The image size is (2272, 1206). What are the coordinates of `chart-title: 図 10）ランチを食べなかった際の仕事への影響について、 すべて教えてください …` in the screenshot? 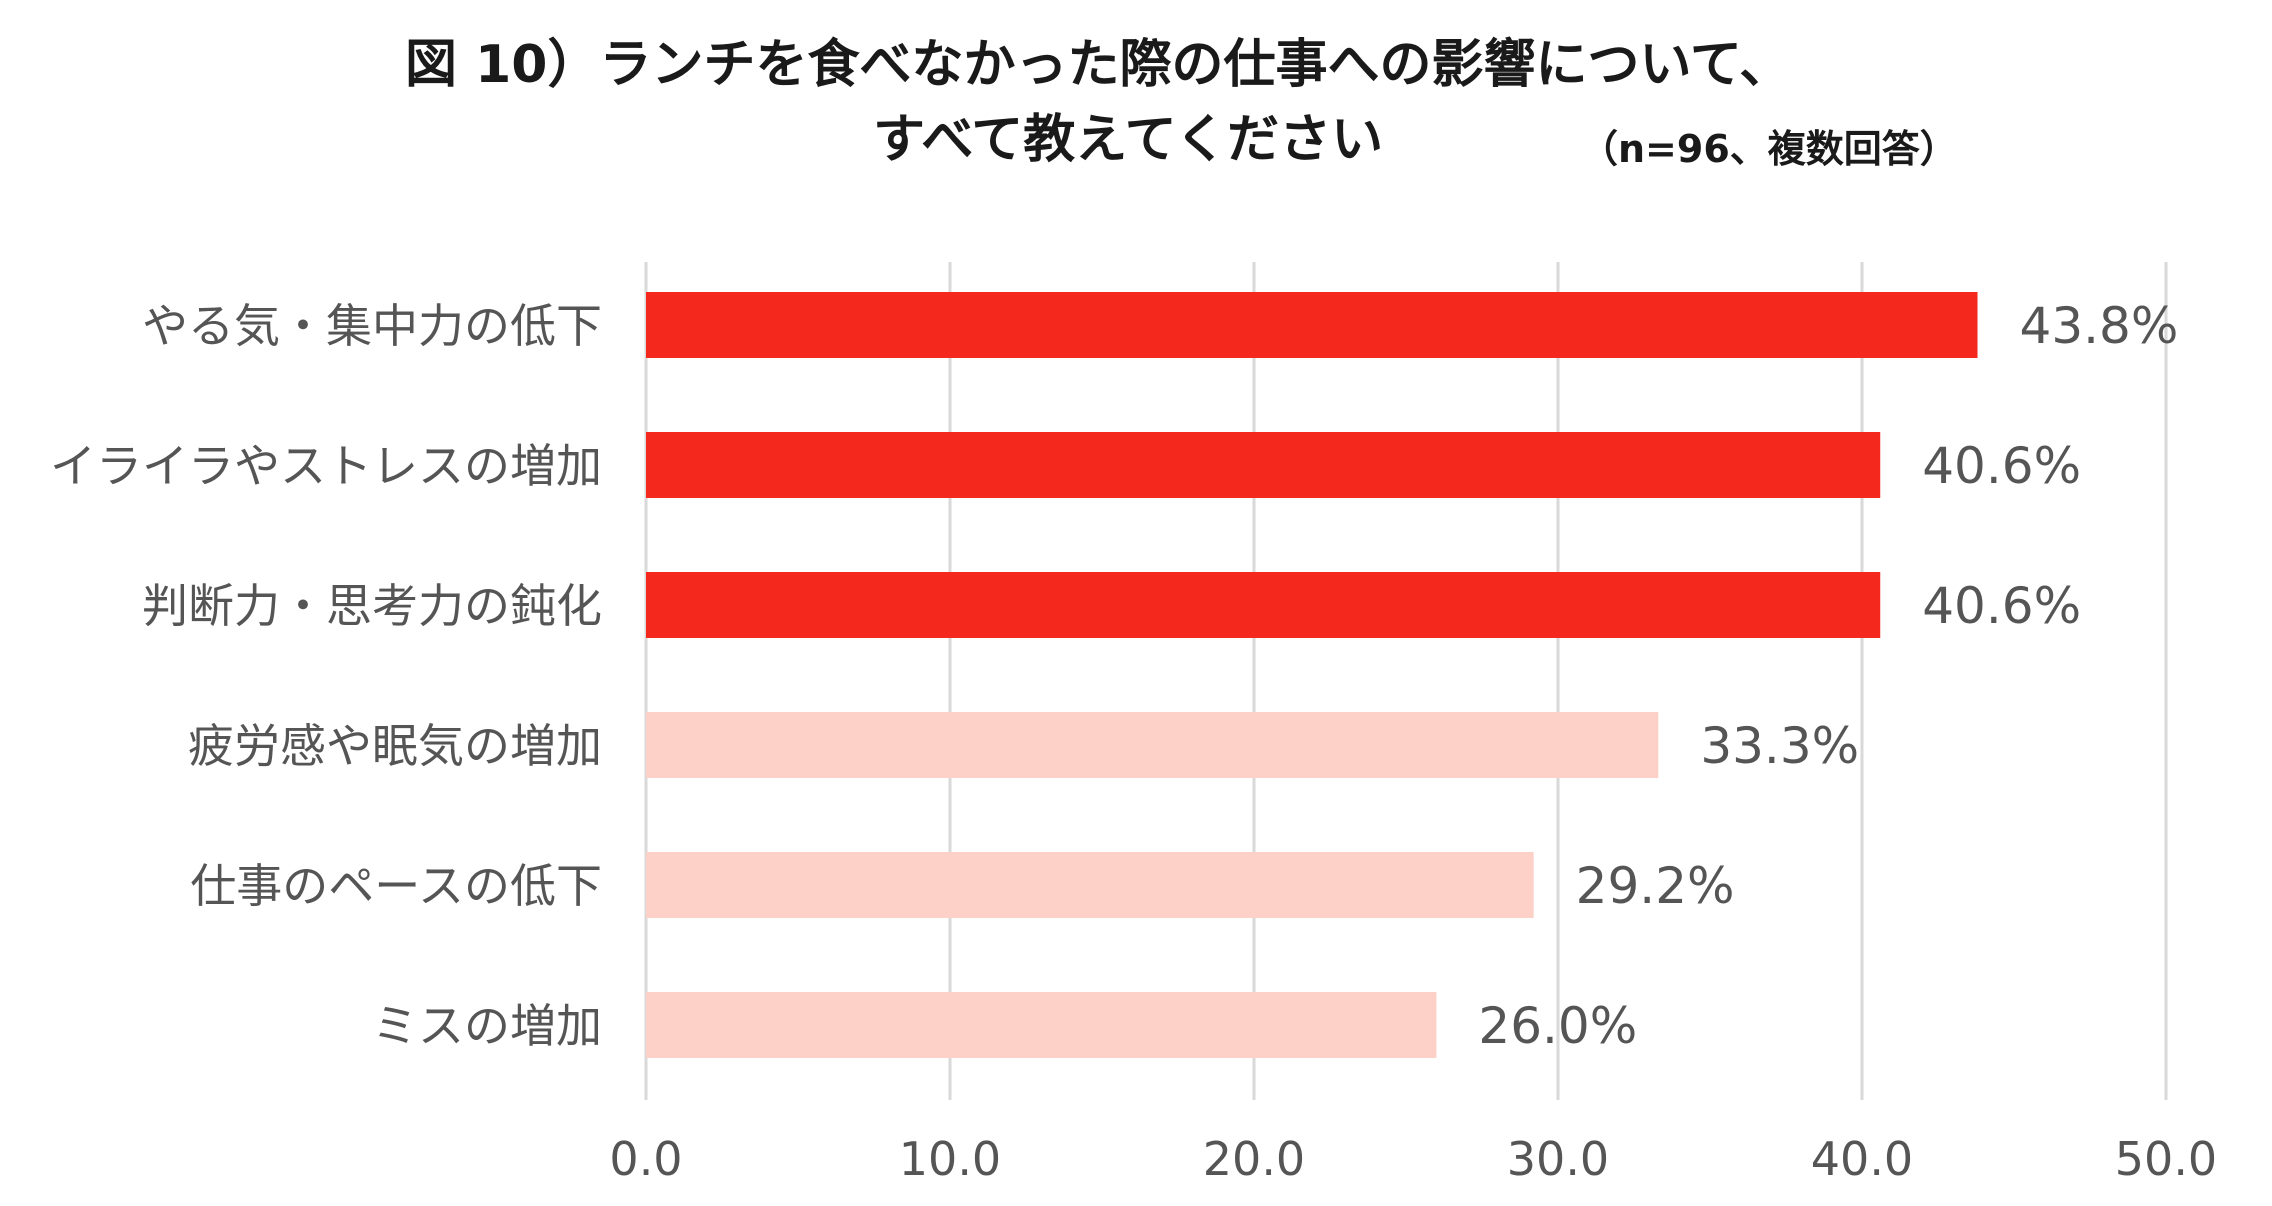 It's located at (1181, 103).